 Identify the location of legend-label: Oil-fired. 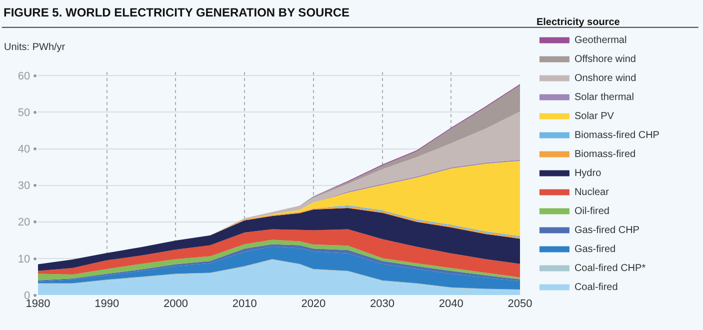
(592, 212).